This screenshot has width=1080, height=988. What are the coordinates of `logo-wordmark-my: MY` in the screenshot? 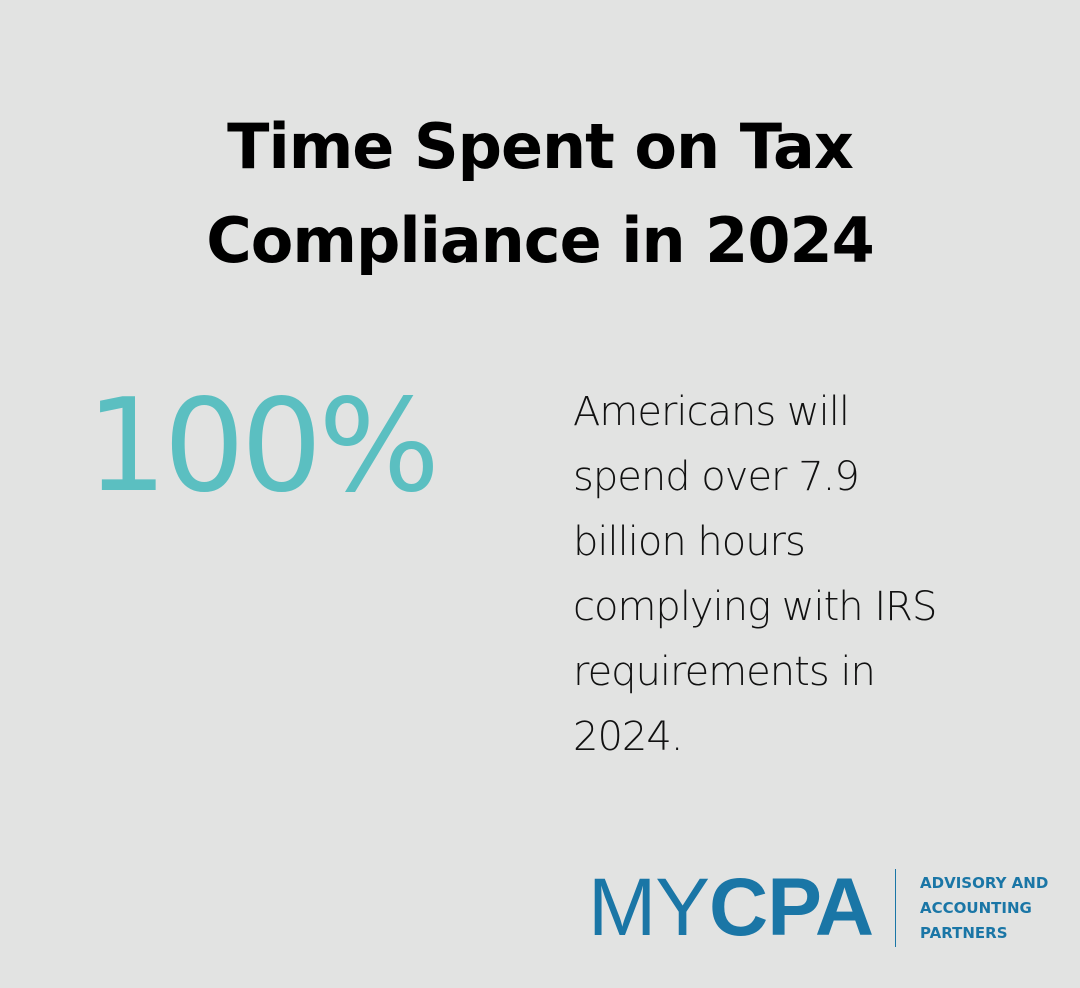 It's located at (649, 907).